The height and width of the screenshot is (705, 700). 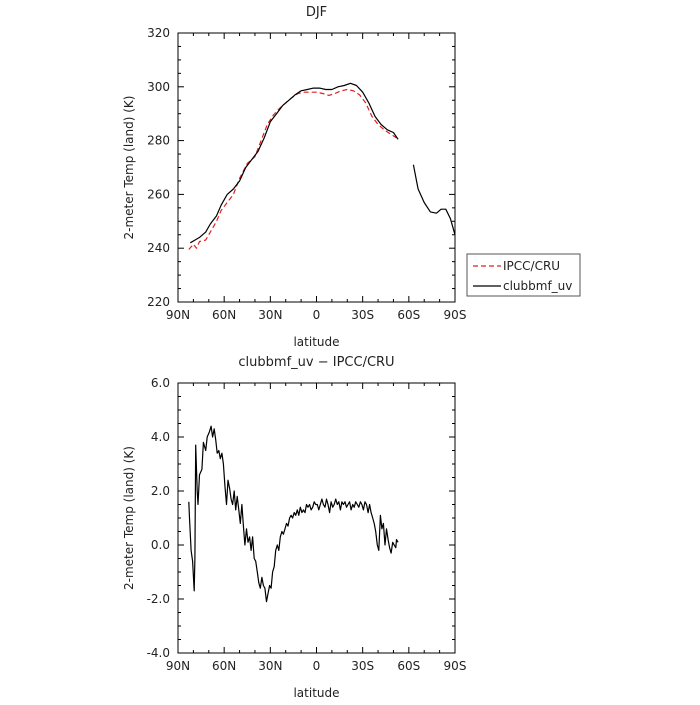 What do you see at coordinates (158, 141) in the screenshot?
I see `y-tick-label: 280` at bounding box center [158, 141].